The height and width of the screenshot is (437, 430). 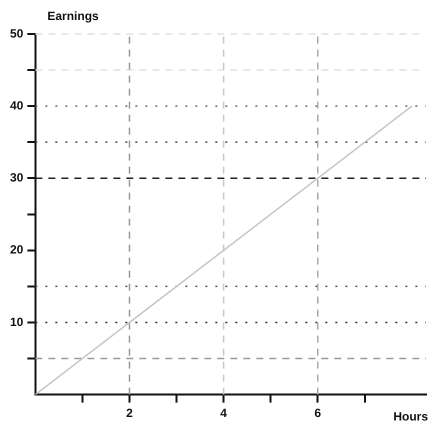 What do you see at coordinates (17, 33) in the screenshot?
I see `y-tick-label: 50` at bounding box center [17, 33].